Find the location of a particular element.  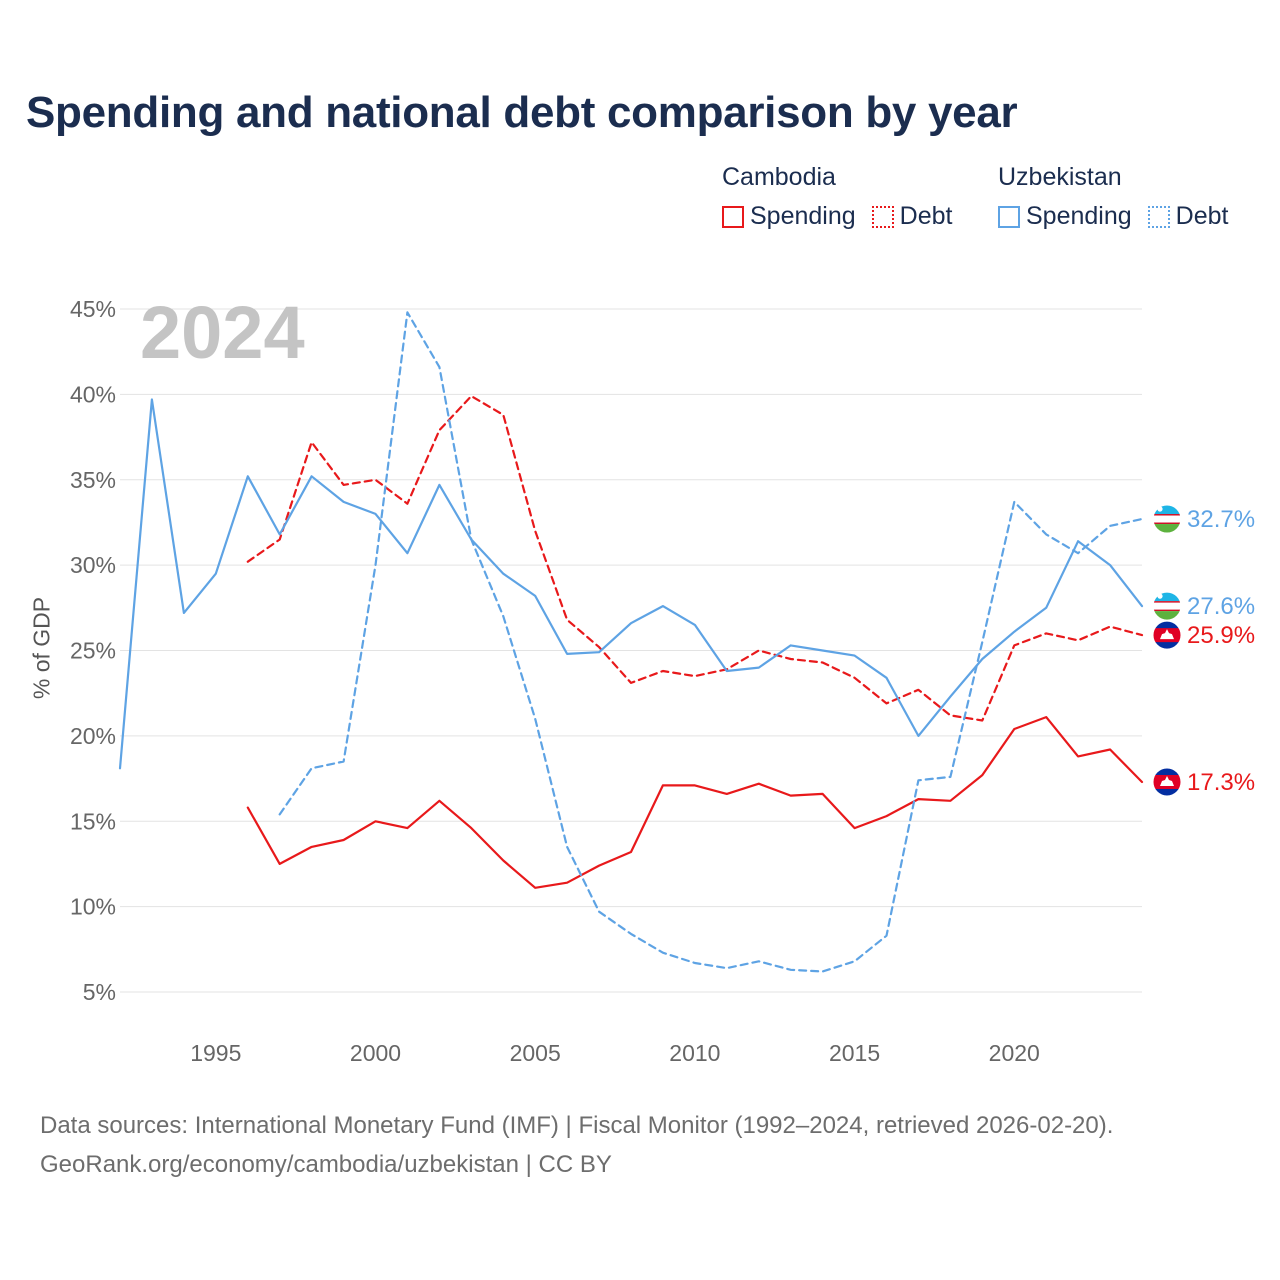

end-value-label: 25.9% is located at coordinates (1221, 635).